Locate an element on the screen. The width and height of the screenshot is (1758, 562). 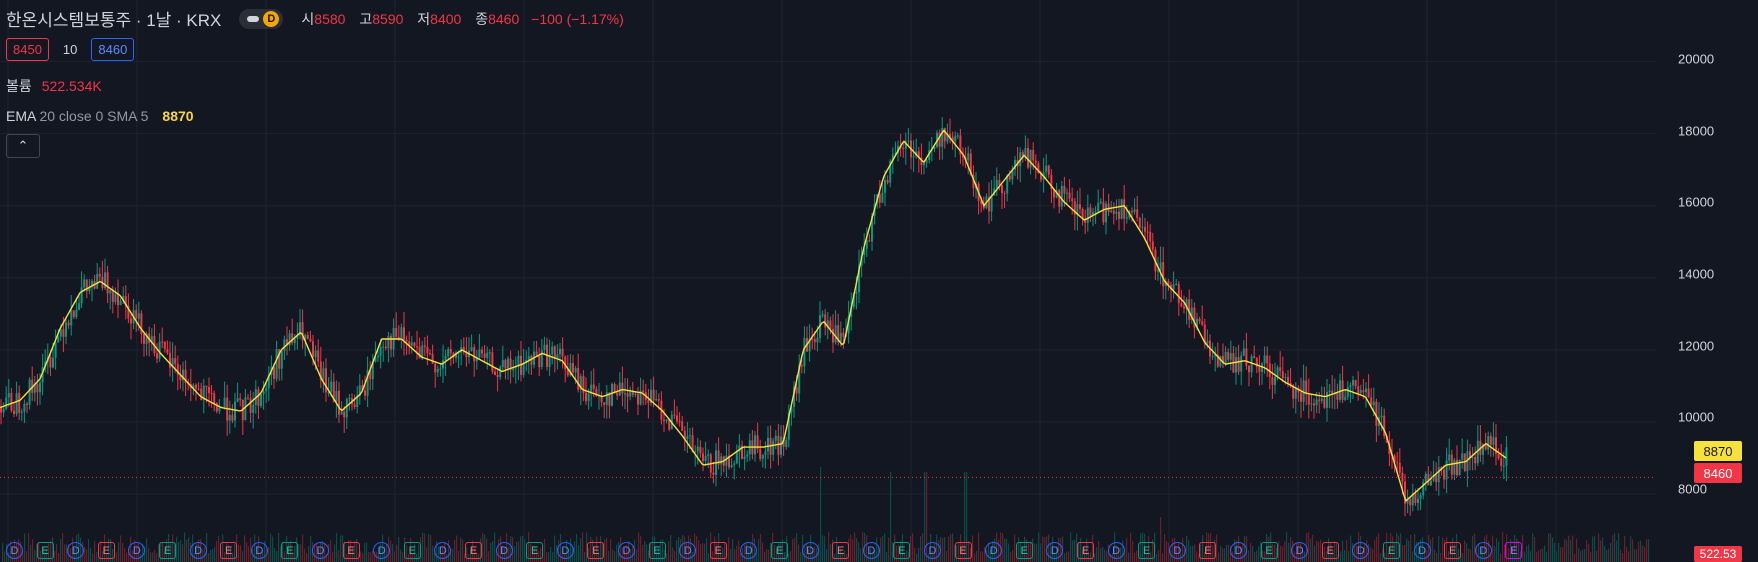
price-axis: 20000 18000 16000 14000 12000 10000 8000 is located at coordinates (1707, 281).